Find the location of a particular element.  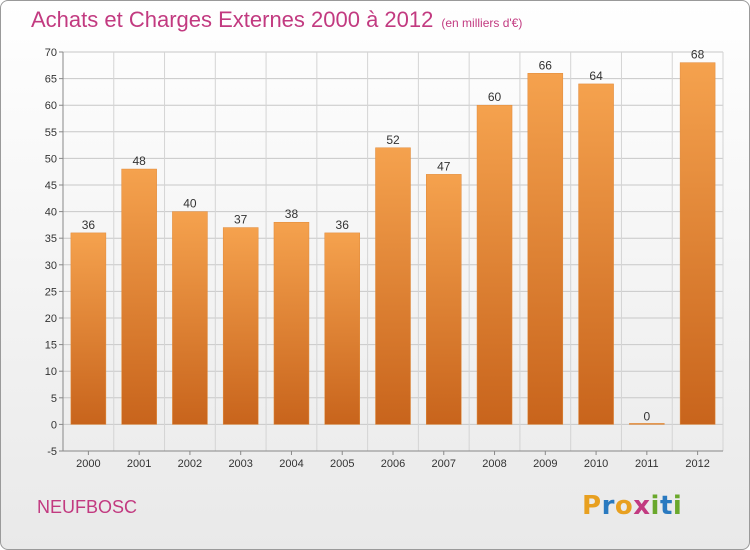

y-tick-label: 0 is located at coordinates (54, 425).